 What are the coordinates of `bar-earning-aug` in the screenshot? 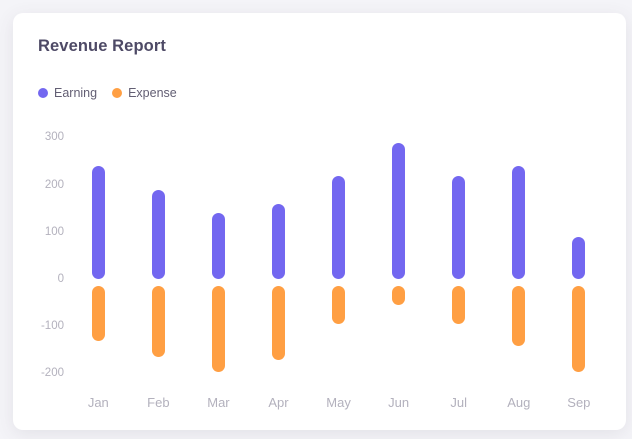 It's located at (519, 223).